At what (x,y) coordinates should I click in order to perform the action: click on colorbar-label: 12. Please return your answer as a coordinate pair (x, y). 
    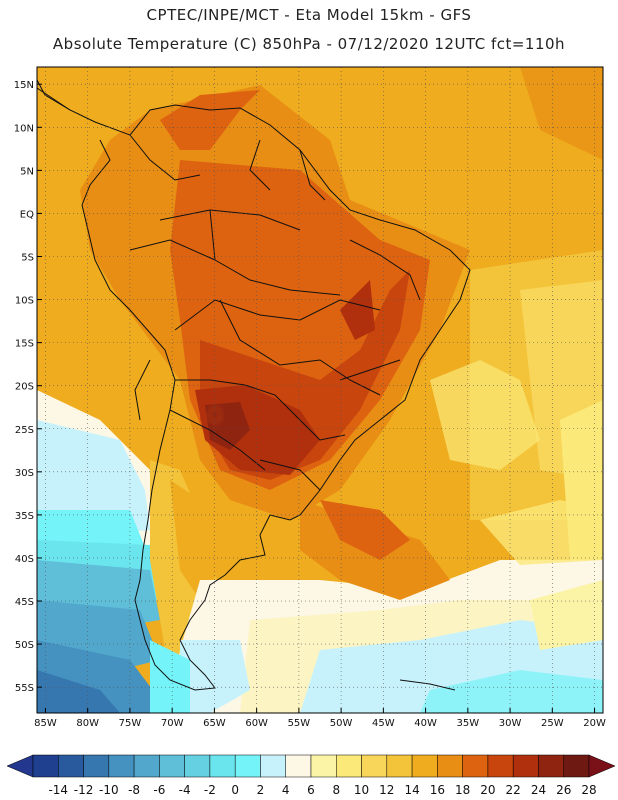
    Looking at the image, I should click on (386, 790).